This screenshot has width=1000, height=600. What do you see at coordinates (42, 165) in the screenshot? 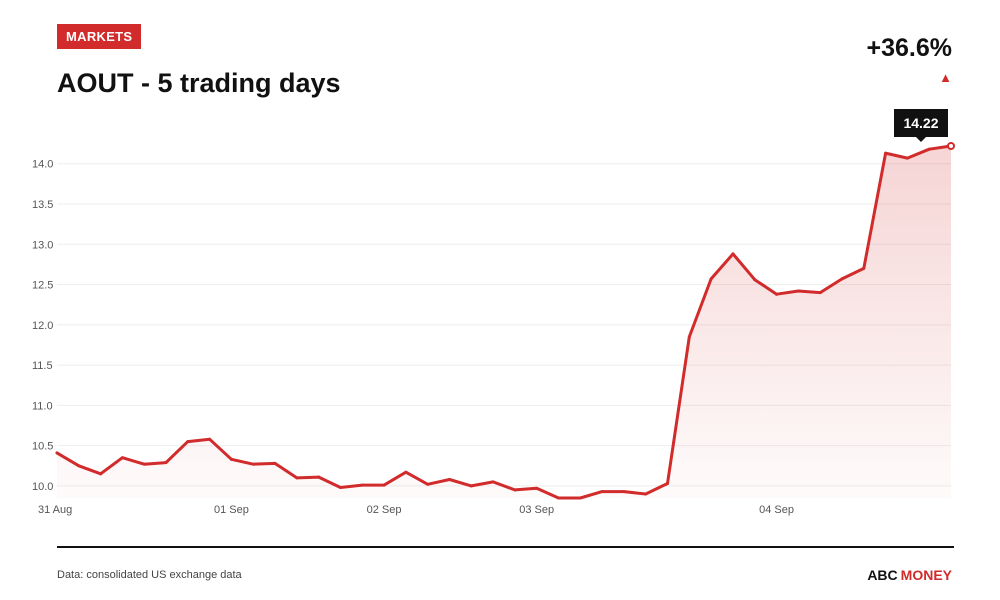
I see `y-tick-label: 14.0` at bounding box center [42, 165].